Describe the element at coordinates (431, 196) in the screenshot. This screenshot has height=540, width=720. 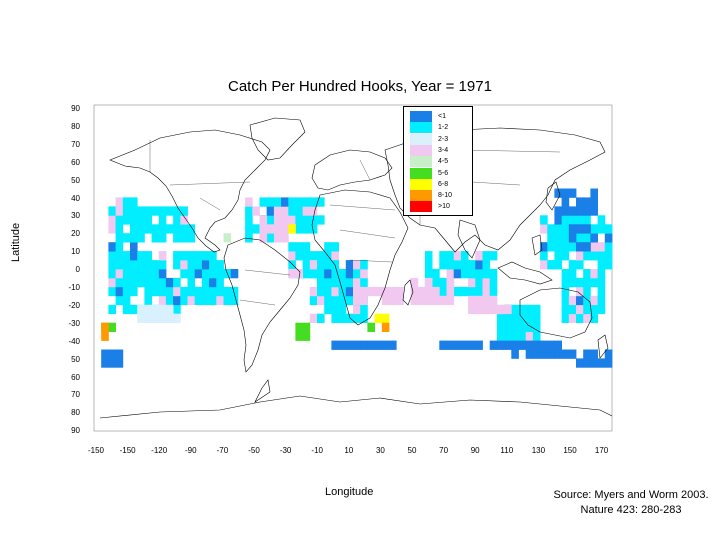
I see `legend-item: 8-10` at that location.